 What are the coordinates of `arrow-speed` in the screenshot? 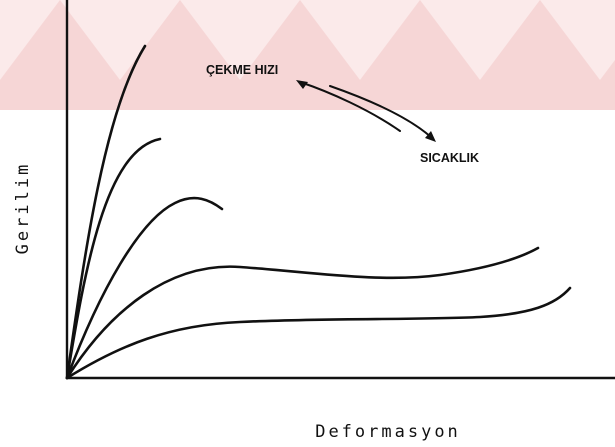 It's located at (350, 106).